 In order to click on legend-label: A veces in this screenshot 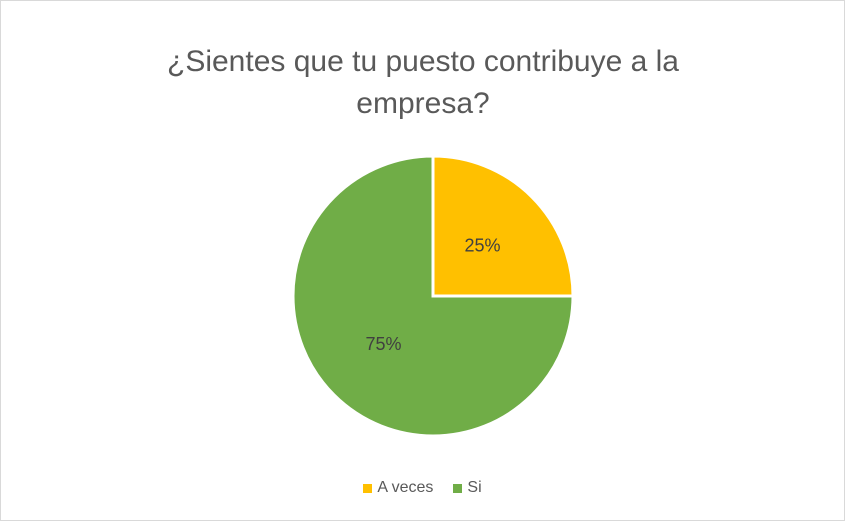, I will do `click(405, 487)`.